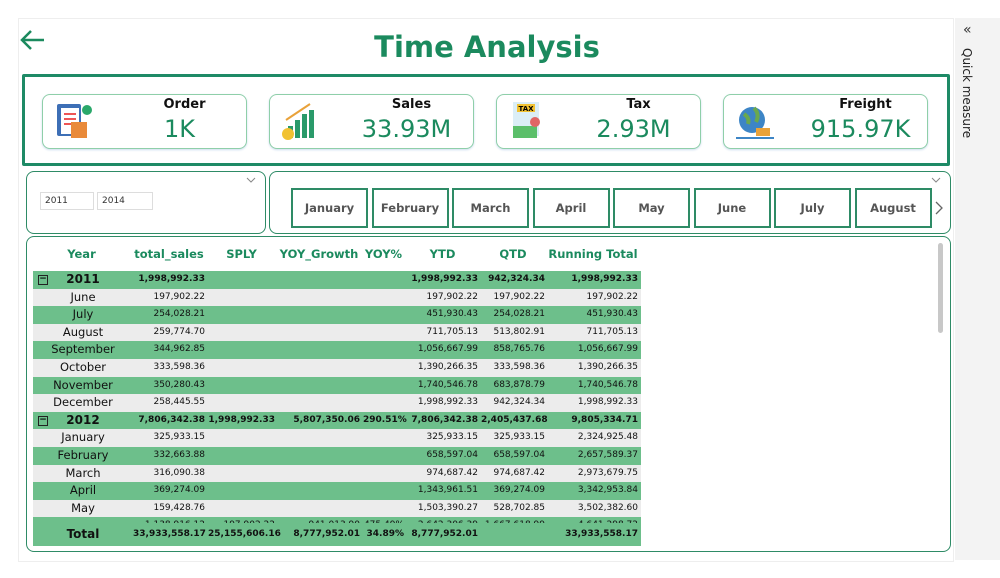  I want to click on cell-value: 259,774.70, so click(179, 331).